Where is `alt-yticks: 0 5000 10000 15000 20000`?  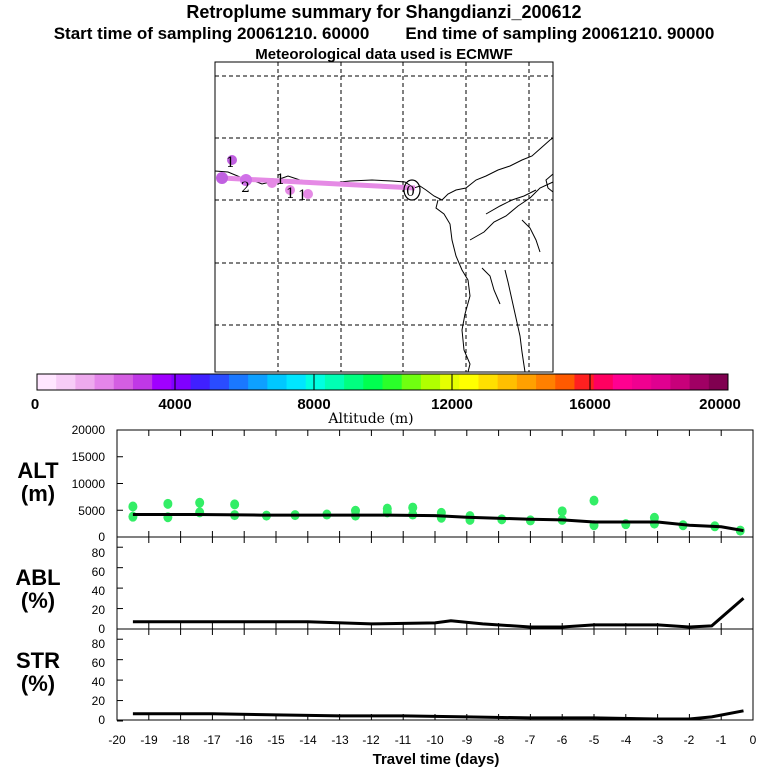
alt-yticks: 0 5000 10000 15000 20000 is located at coordinates (89, 483).